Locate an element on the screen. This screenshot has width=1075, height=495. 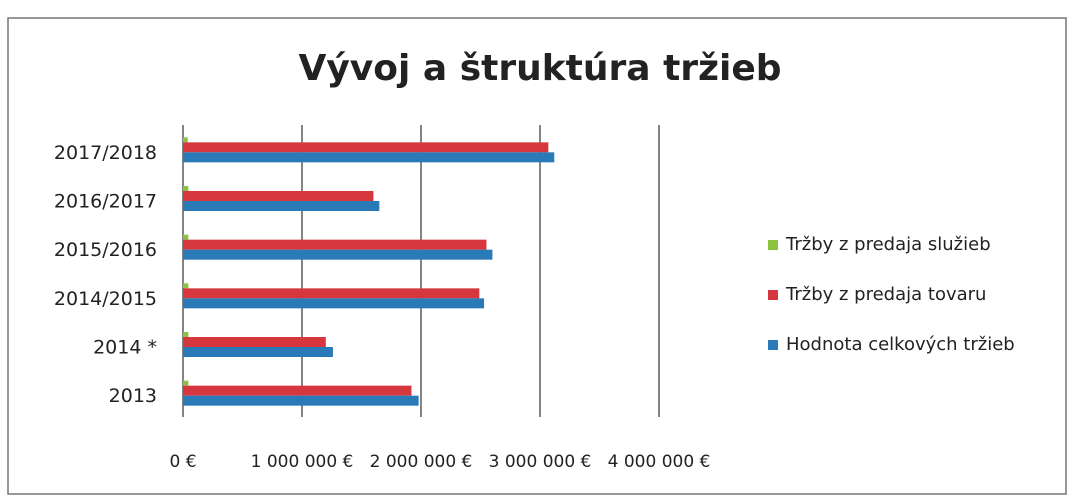
x-tick-label: 1 000 000 € is located at coordinates (302, 462).